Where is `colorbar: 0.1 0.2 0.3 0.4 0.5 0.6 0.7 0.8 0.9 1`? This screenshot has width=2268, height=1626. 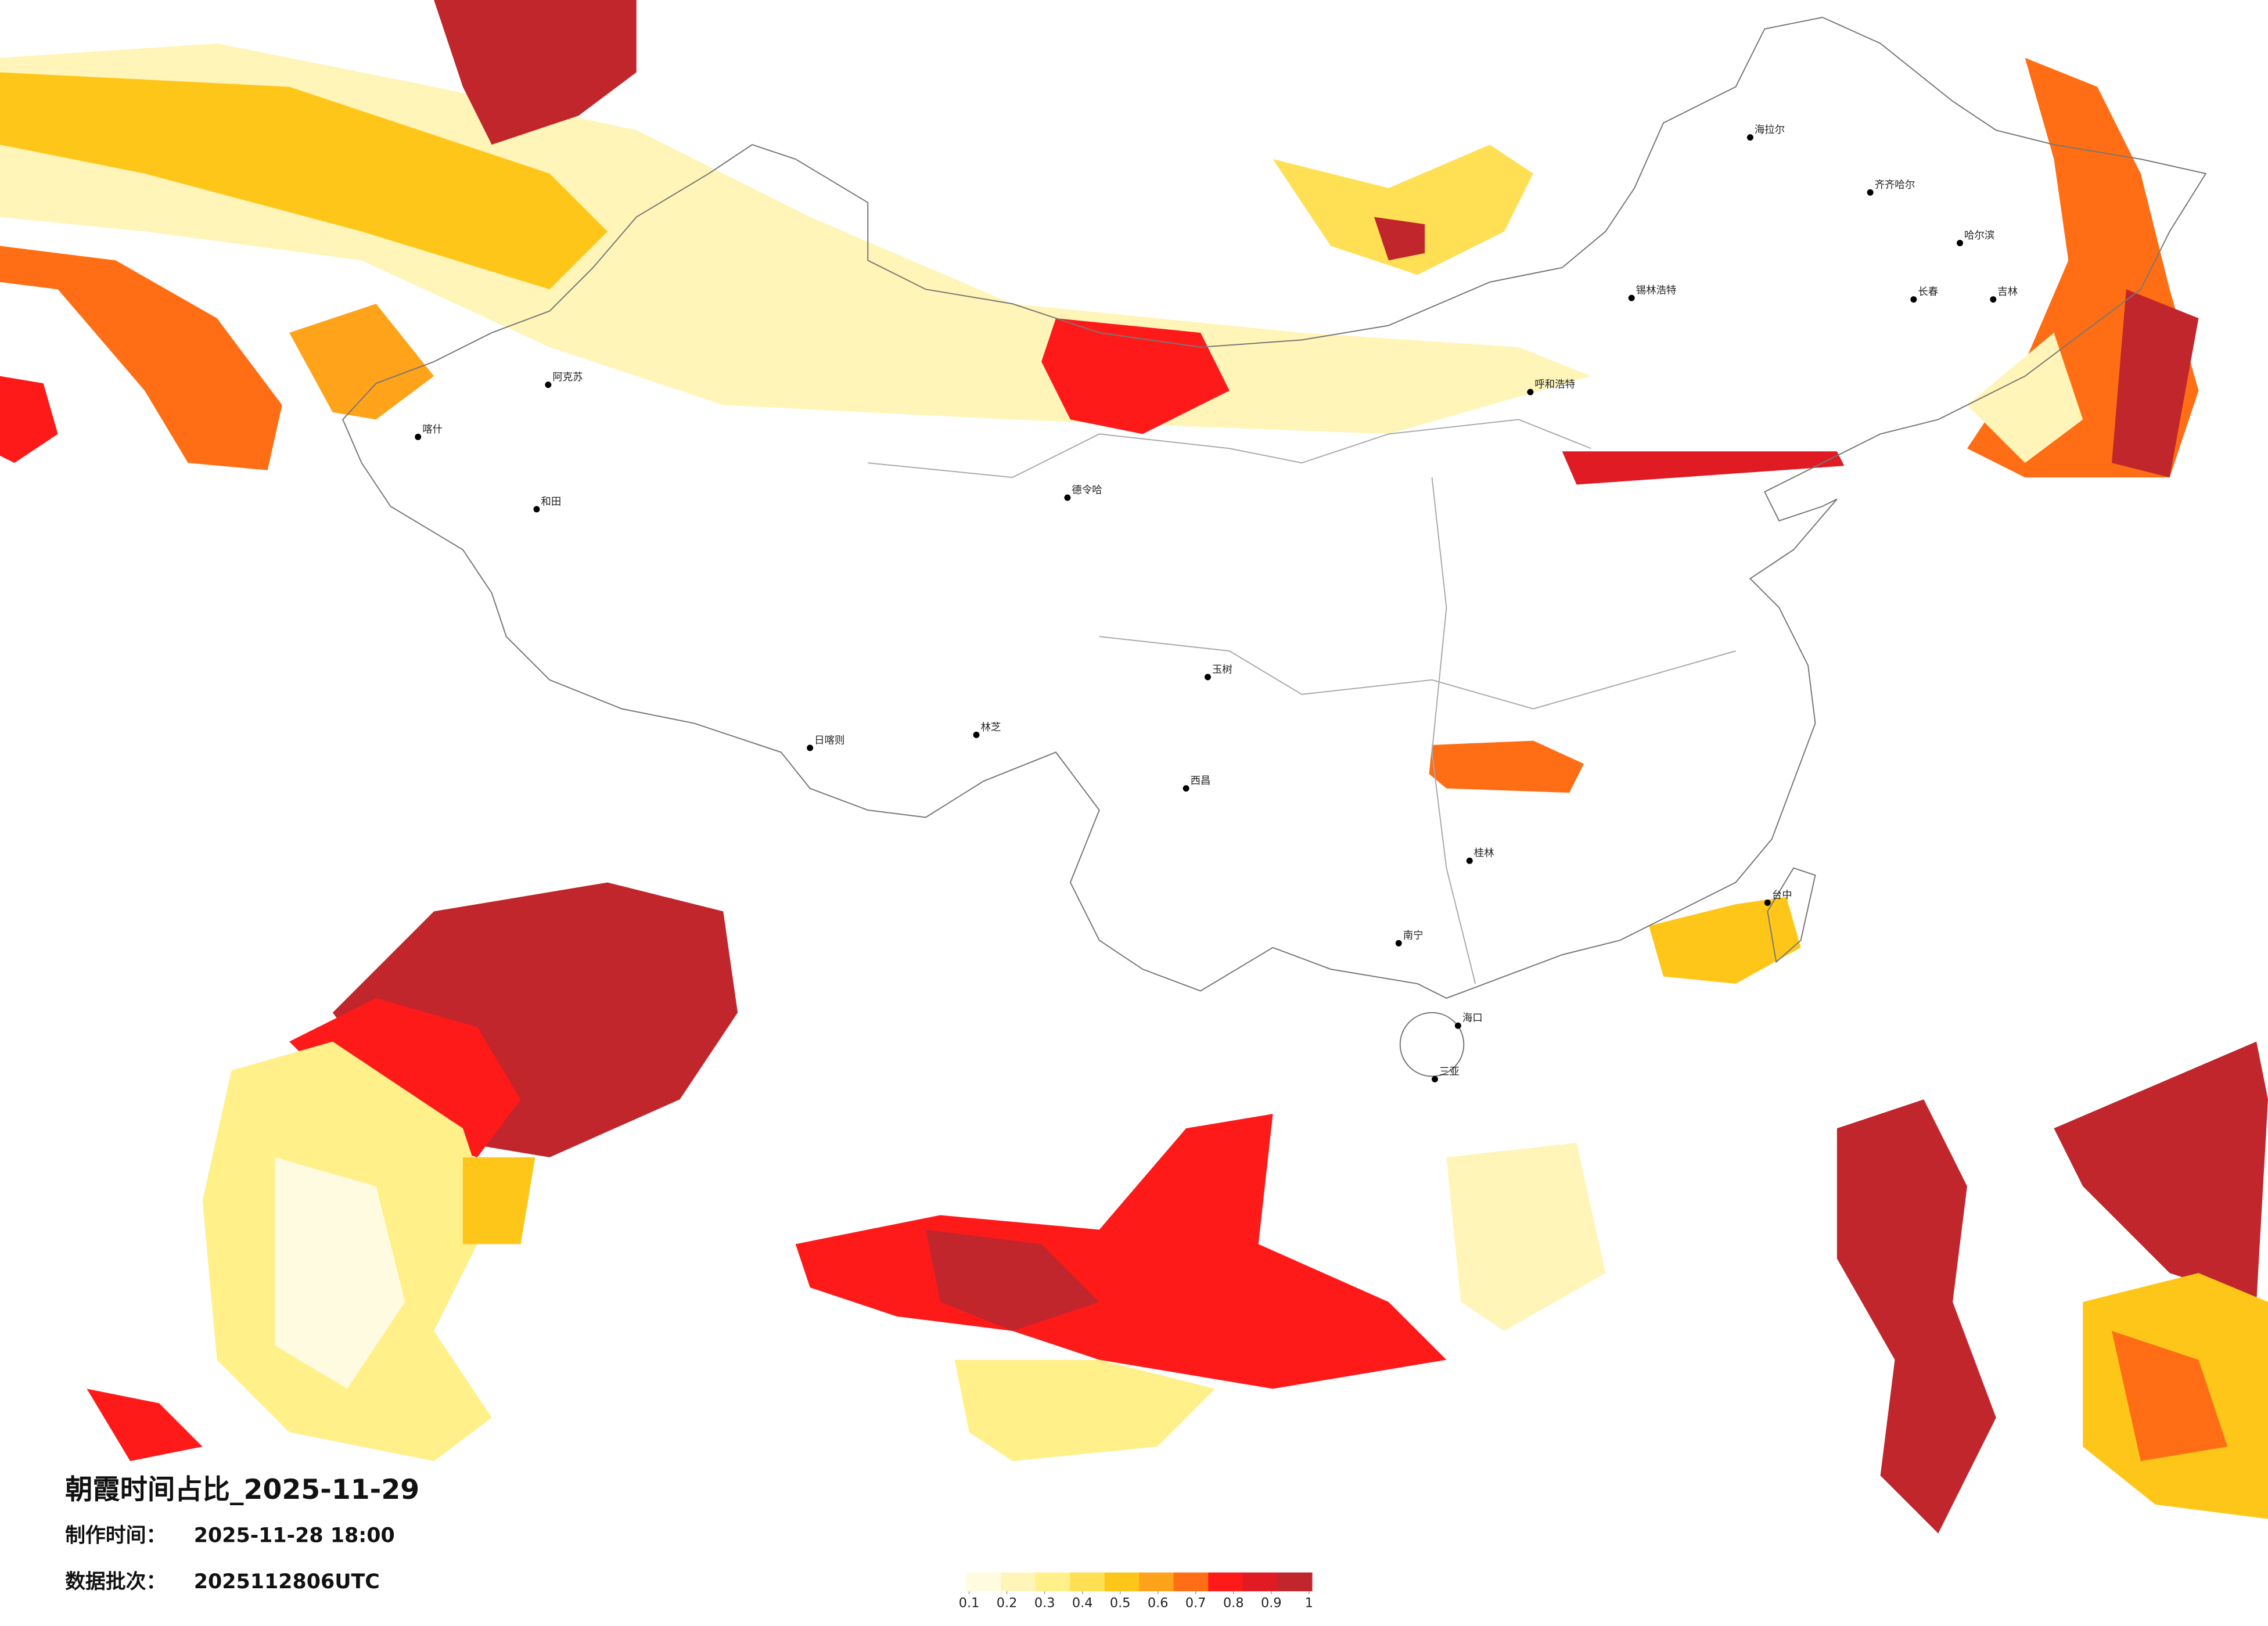 colorbar: 0.1 0.2 0.3 0.4 0.5 0.6 0.7 0.8 0.9 1 is located at coordinates (1136, 1591).